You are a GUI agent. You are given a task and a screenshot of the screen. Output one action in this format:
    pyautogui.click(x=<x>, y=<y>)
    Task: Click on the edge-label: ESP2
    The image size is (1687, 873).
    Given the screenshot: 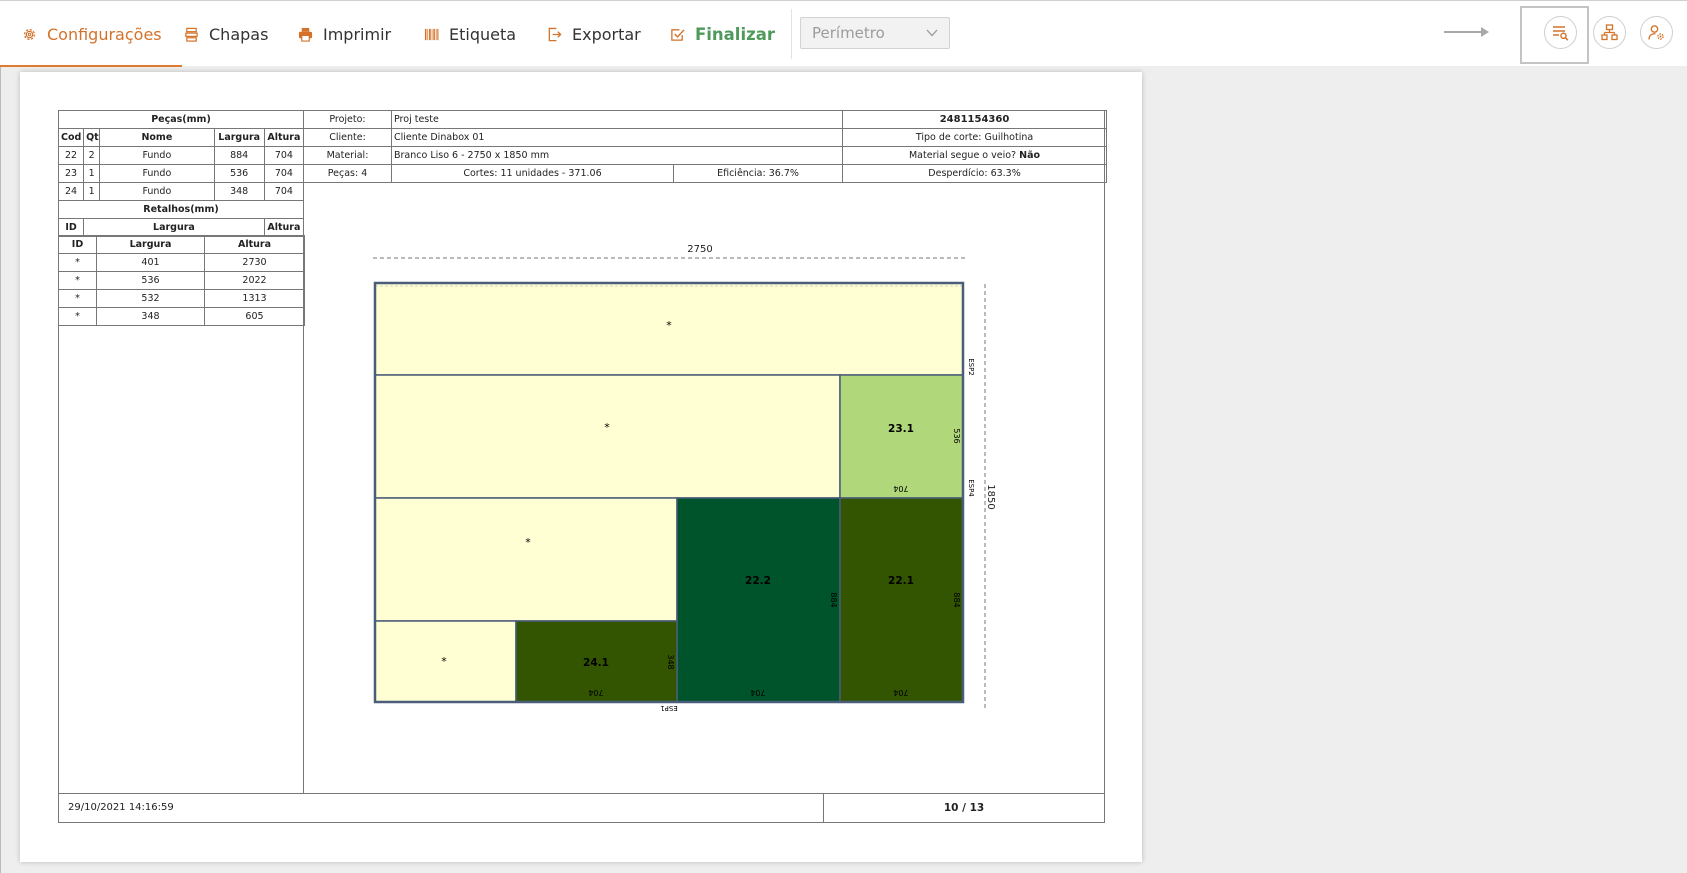 What is the action you would take?
    pyautogui.click(x=971, y=367)
    